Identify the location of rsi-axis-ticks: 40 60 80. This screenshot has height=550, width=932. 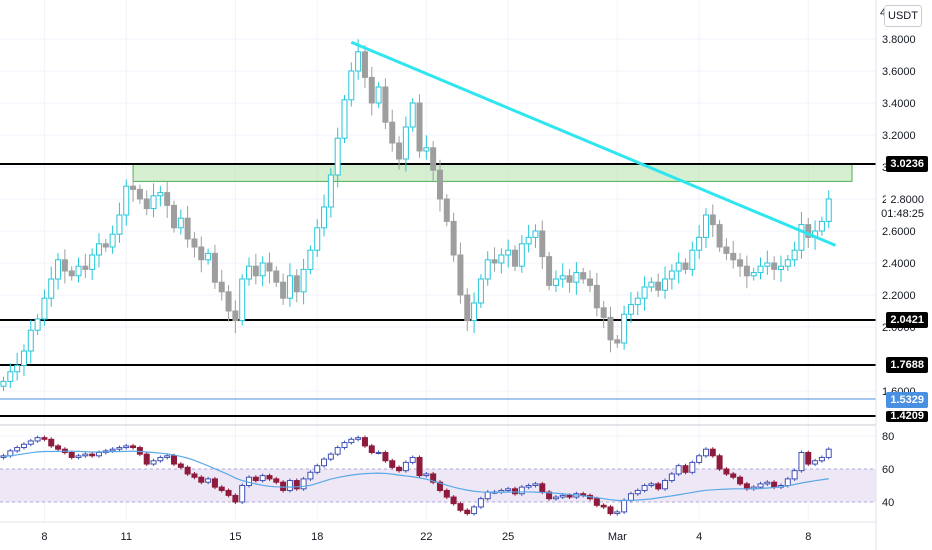
(888, 470).